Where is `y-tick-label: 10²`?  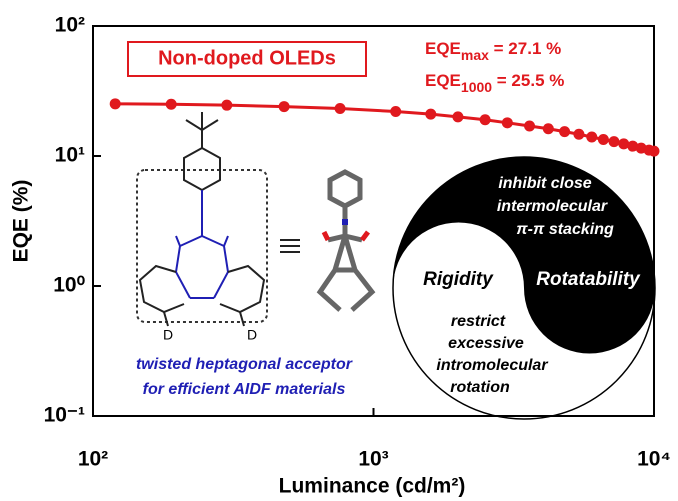 y-tick-label: 10² is located at coordinates (70, 25).